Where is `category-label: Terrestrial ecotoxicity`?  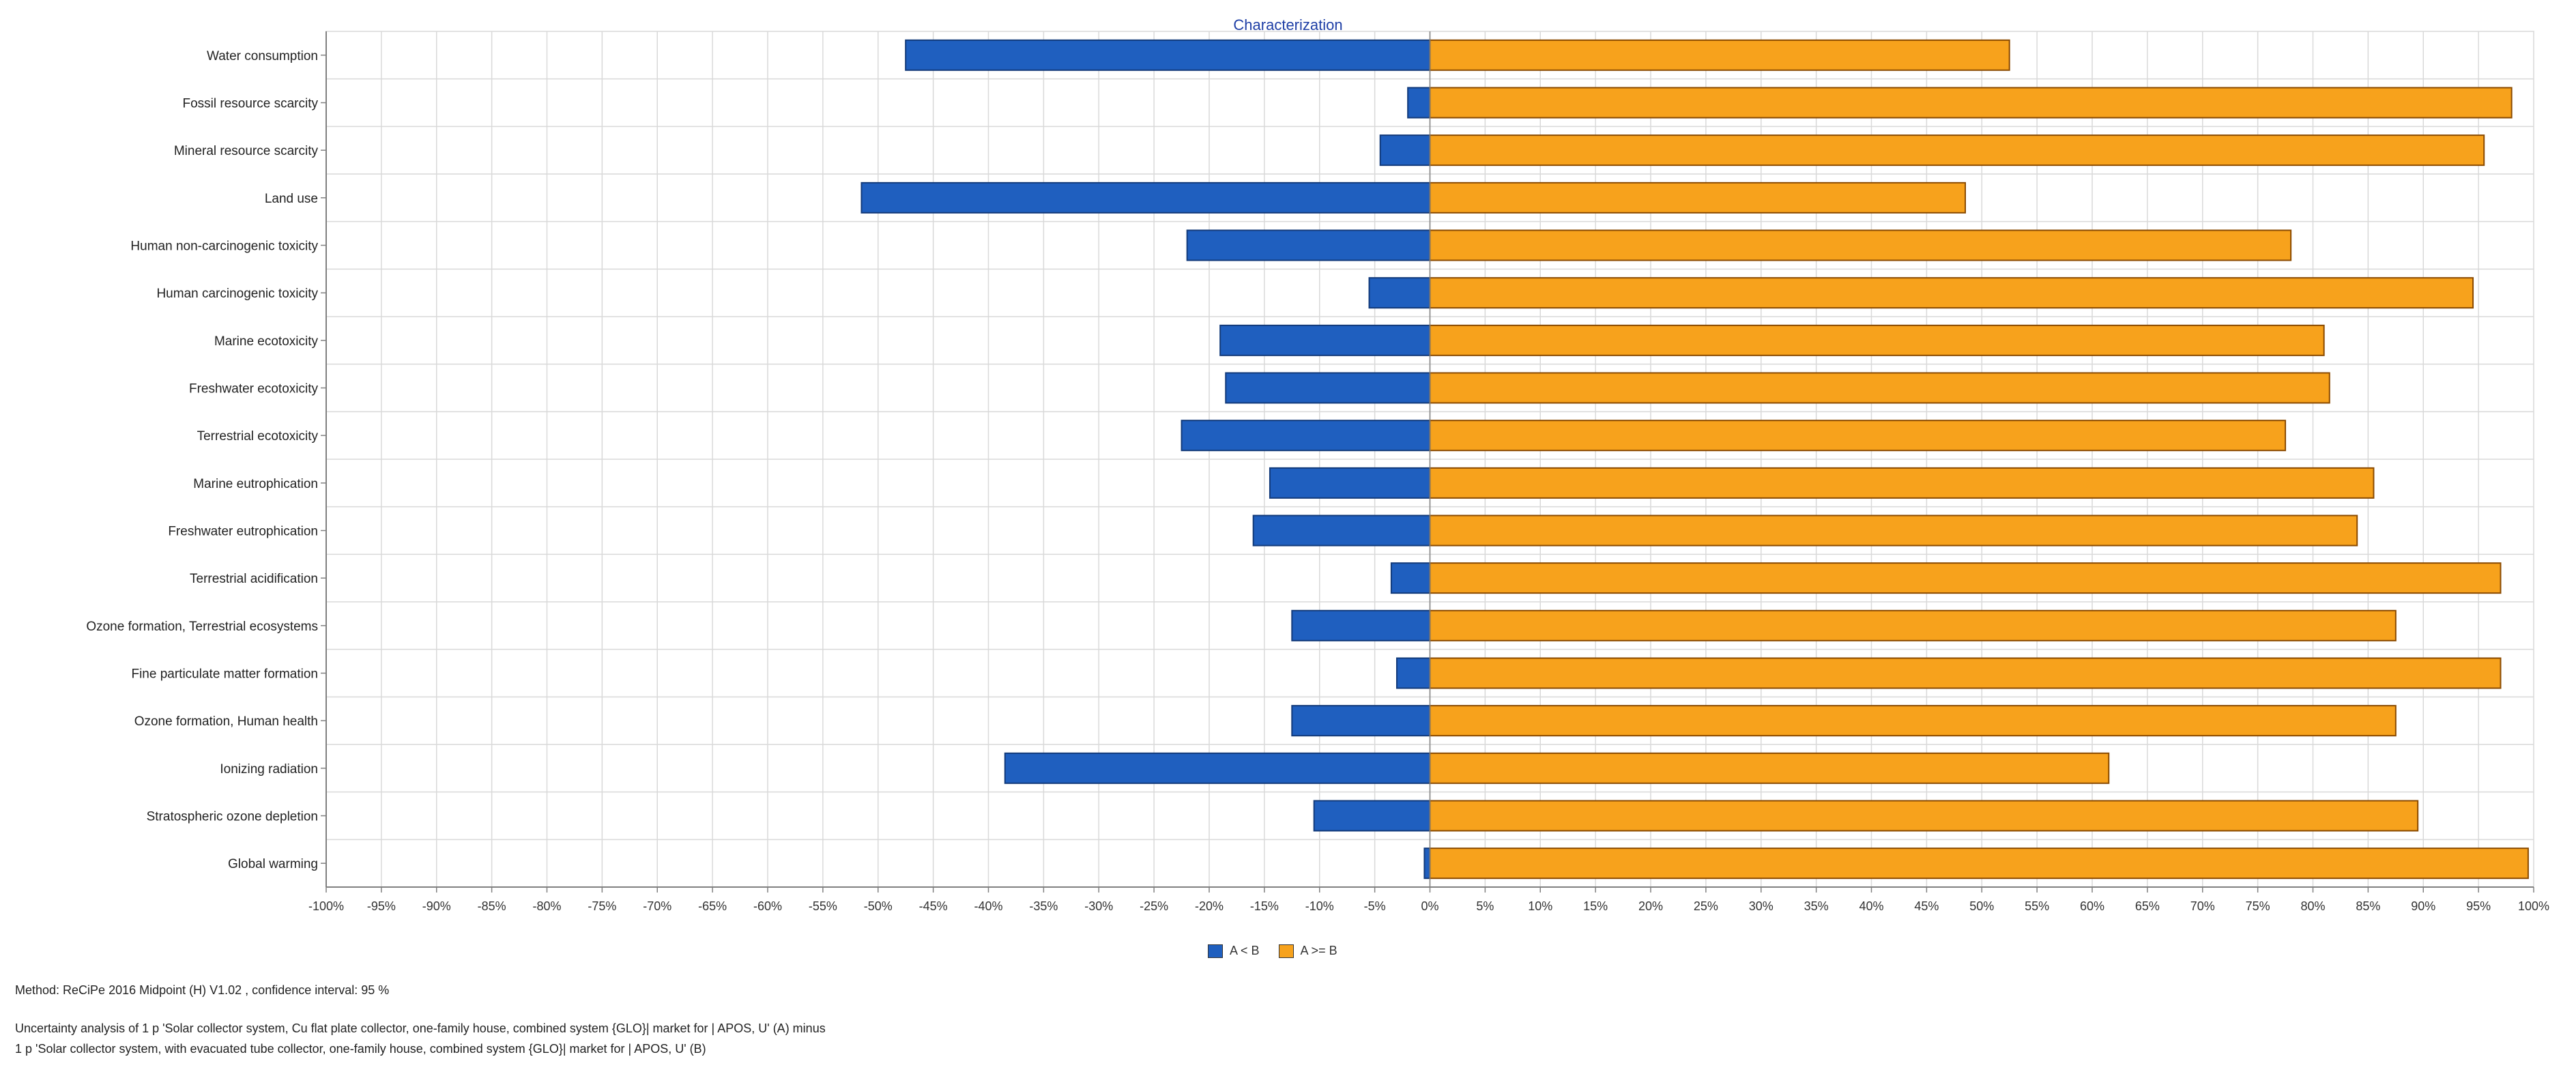 category-label: Terrestrial ecotoxicity is located at coordinates (258, 436).